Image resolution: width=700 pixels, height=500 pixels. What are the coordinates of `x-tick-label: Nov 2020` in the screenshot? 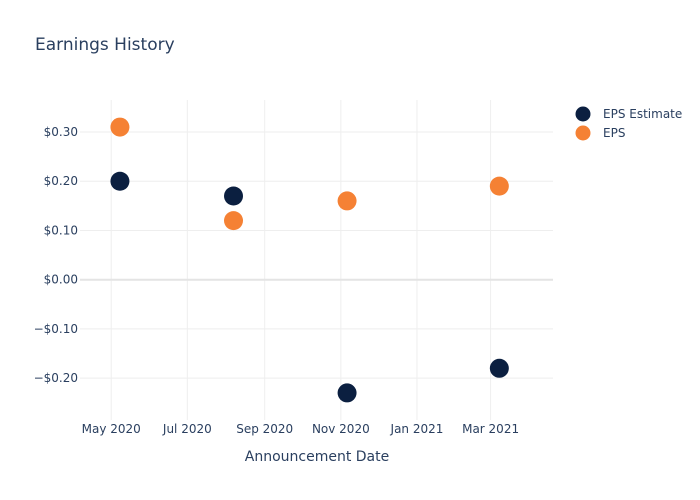 It's located at (341, 429).